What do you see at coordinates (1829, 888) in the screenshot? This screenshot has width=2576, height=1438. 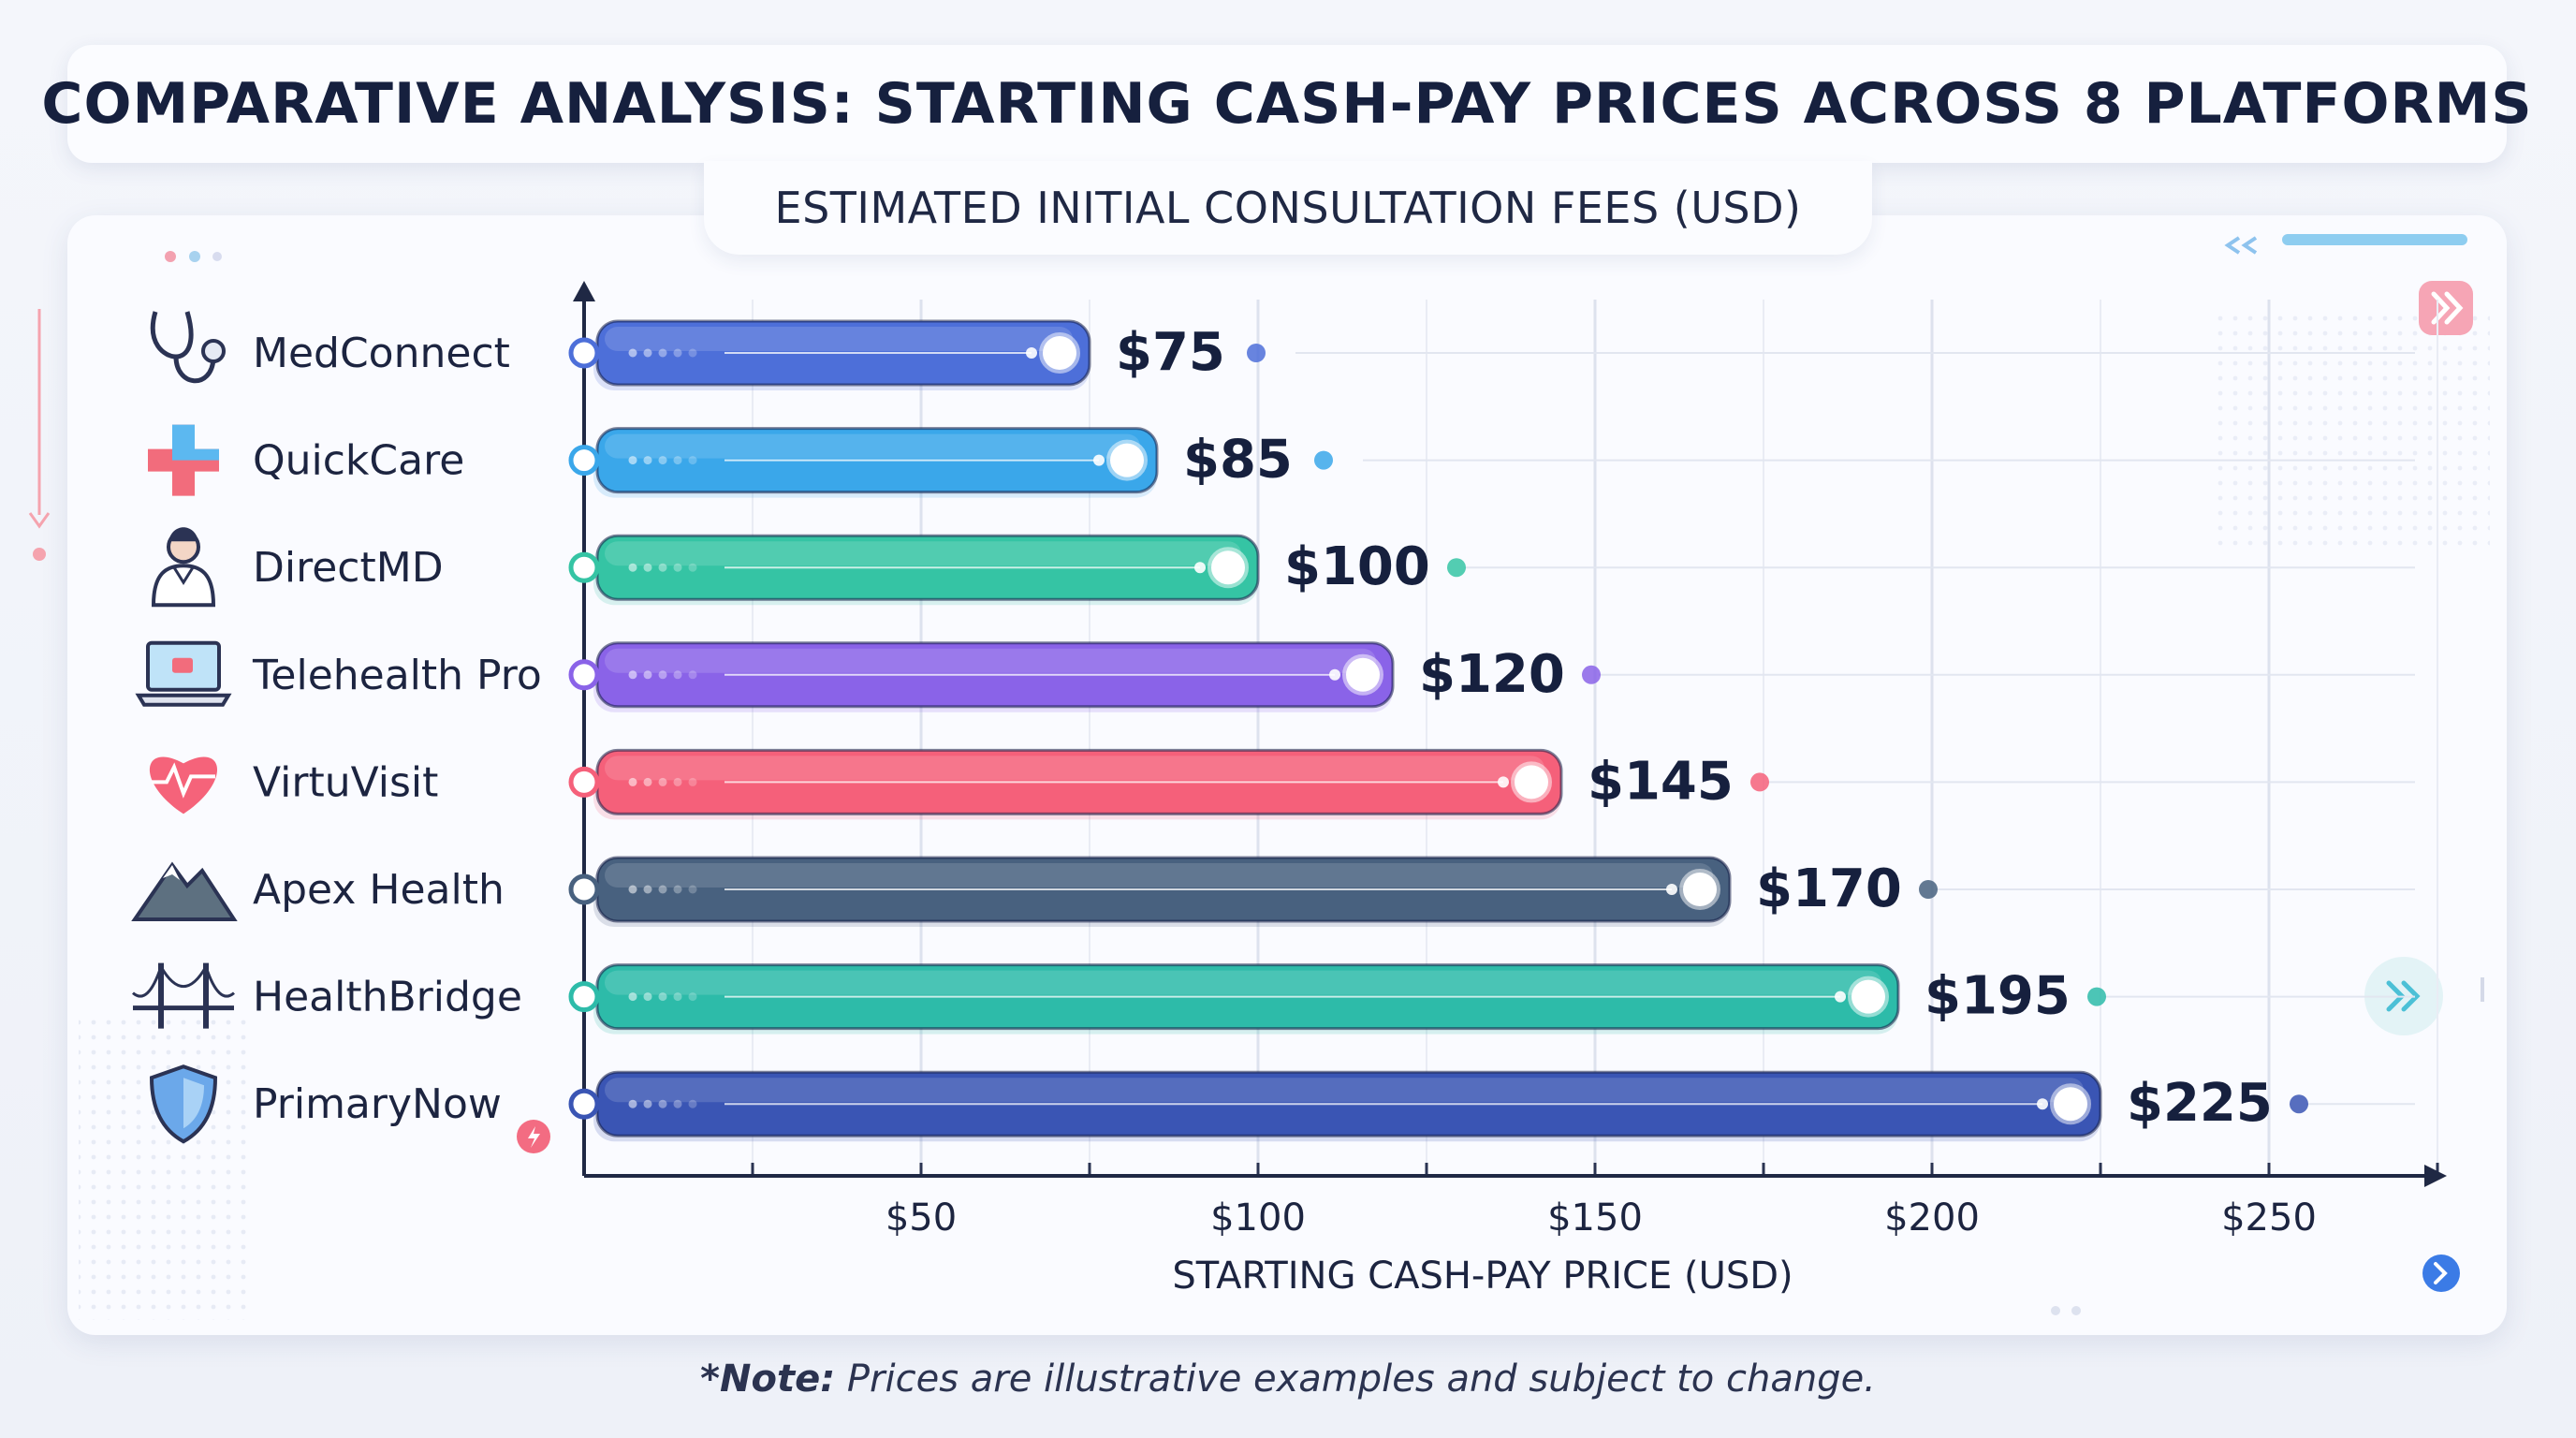 I see `value-label: $170` at bounding box center [1829, 888].